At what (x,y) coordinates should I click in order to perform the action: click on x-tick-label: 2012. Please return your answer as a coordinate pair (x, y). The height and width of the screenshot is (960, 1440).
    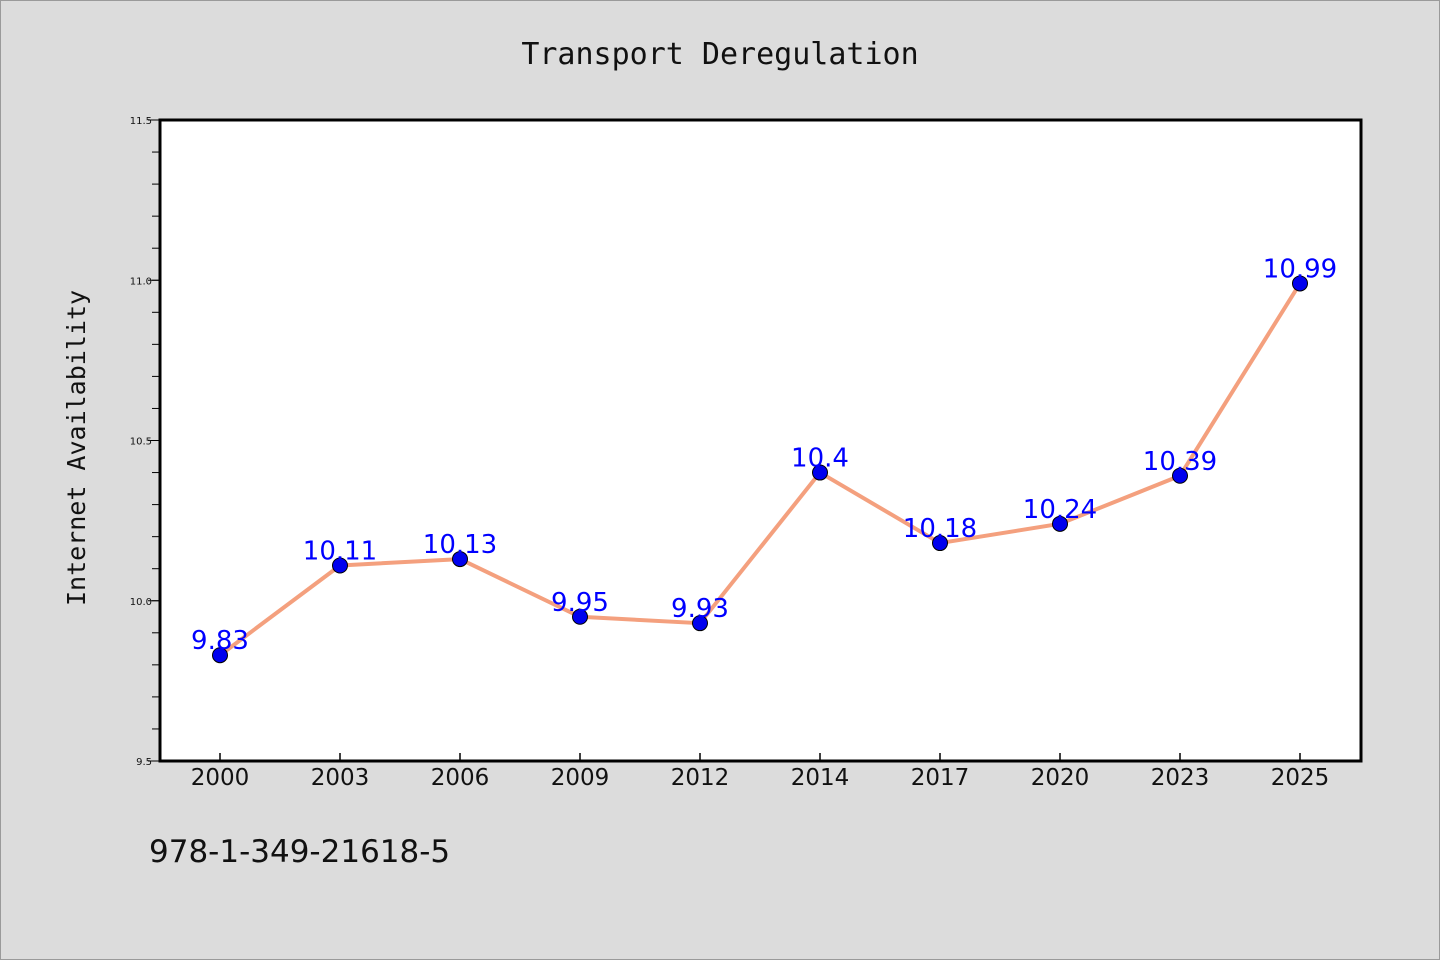
    Looking at the image, I should click on (700, 778).